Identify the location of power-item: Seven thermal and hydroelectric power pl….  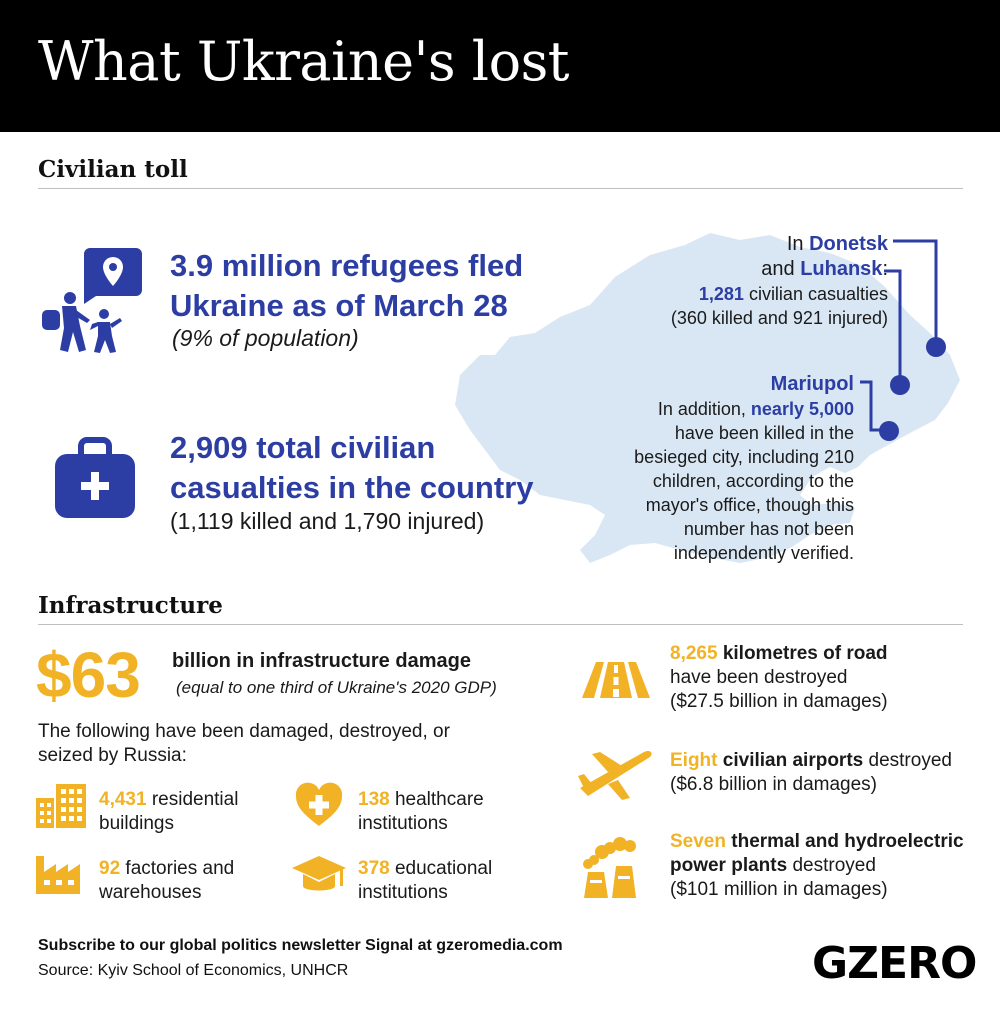
(817, 866).